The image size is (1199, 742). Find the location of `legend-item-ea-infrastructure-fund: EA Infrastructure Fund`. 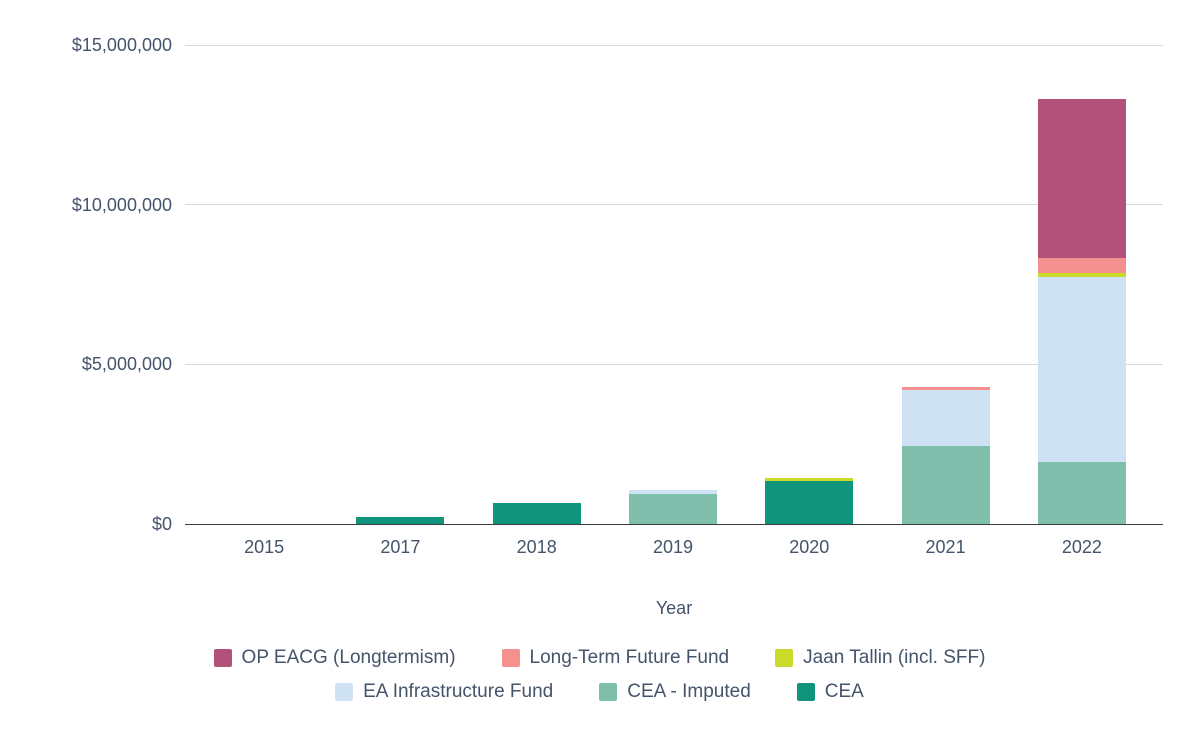

legend-item-ea-infrastructure-fund: EA Infrastructure Fund is located at coordinates (444, 691).